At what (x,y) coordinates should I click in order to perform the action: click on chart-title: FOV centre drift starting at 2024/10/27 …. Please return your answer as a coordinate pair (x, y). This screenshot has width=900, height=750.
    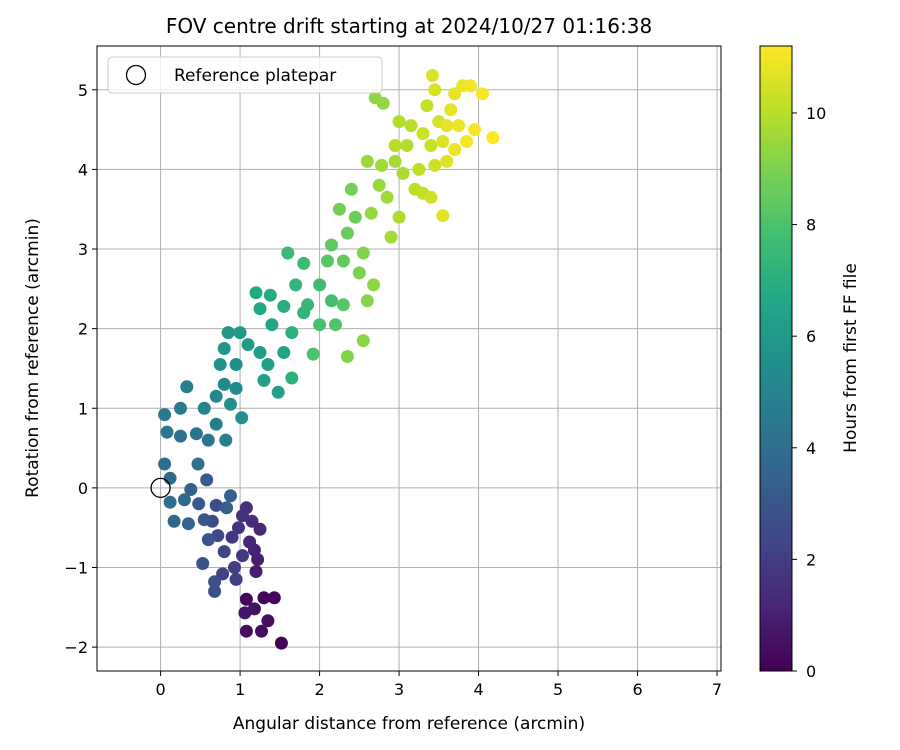
    Looking at the image, I should click on (409, 26).